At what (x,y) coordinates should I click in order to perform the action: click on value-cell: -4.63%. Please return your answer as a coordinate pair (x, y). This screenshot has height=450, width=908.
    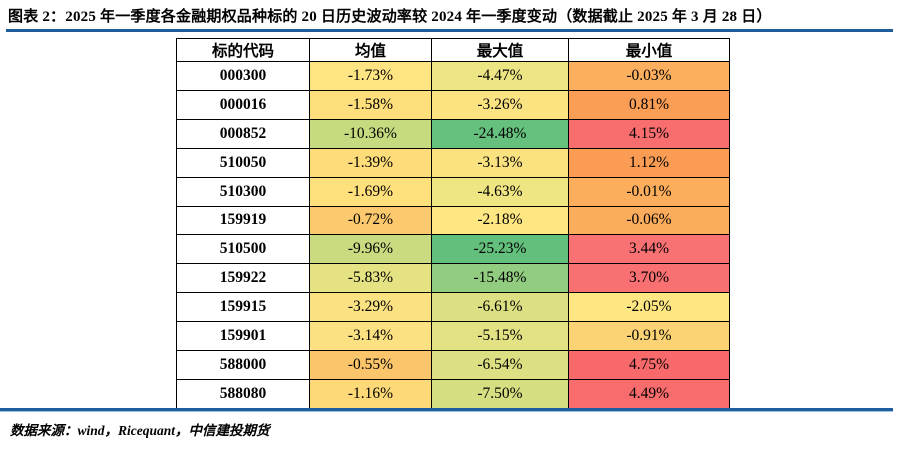
    Looking at the image, I should click on (500, 191).